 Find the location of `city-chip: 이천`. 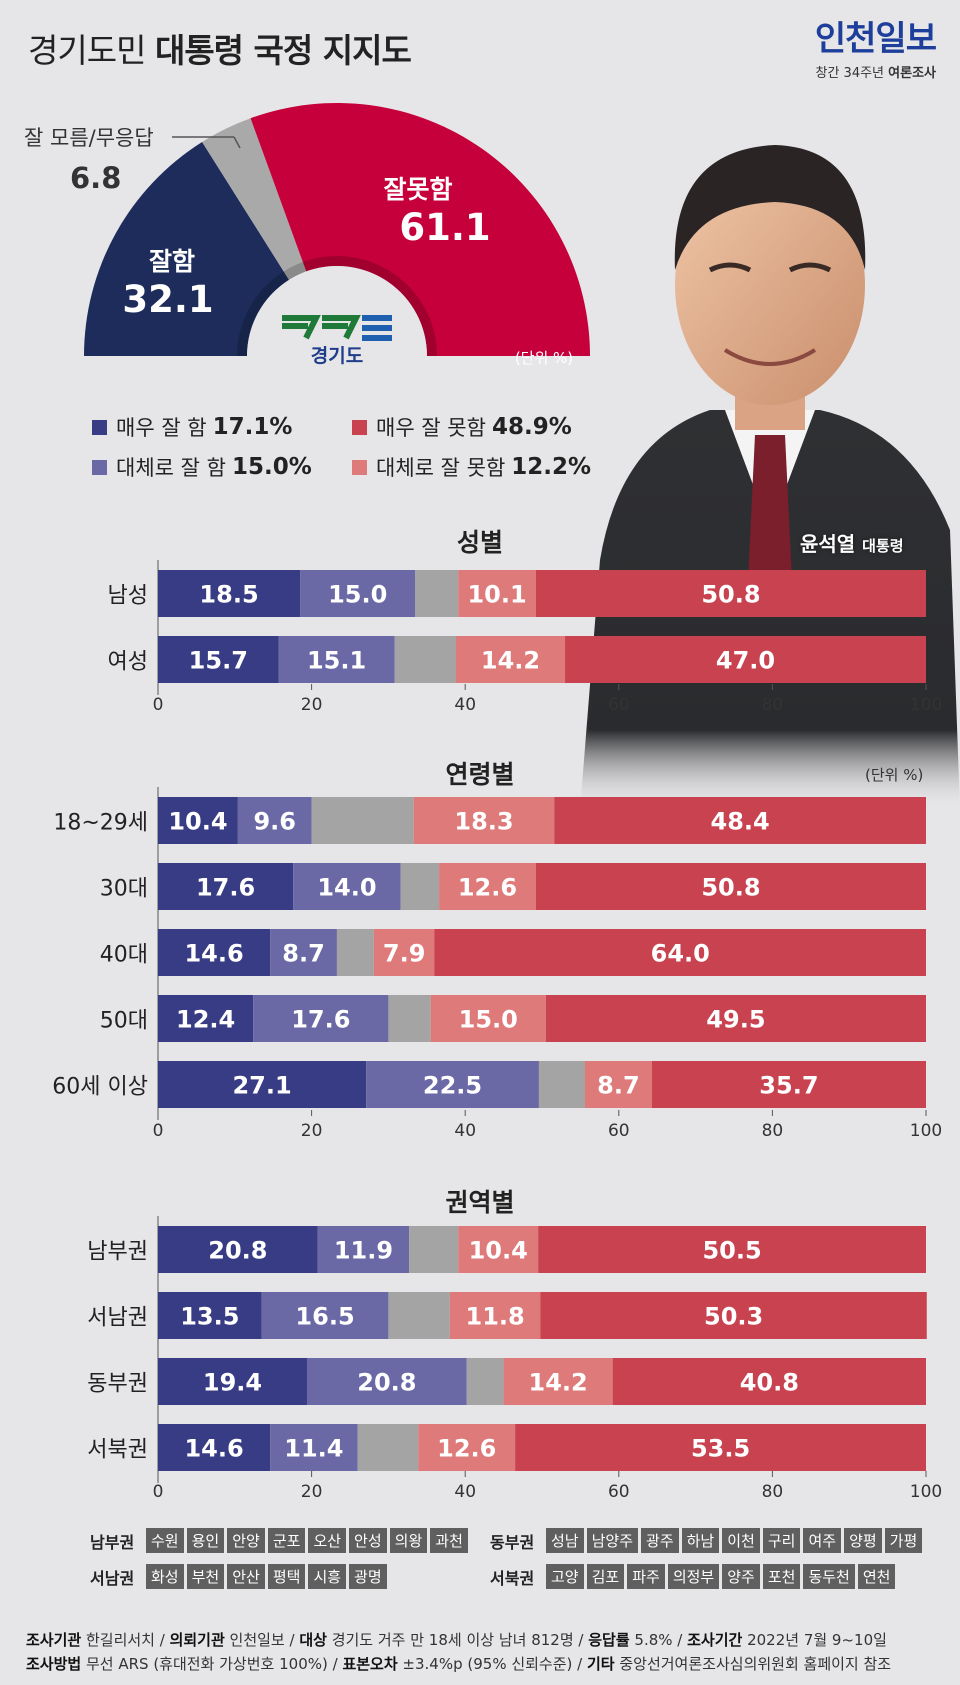

city-chip: 이천 is located at coordinates (741, 1540).